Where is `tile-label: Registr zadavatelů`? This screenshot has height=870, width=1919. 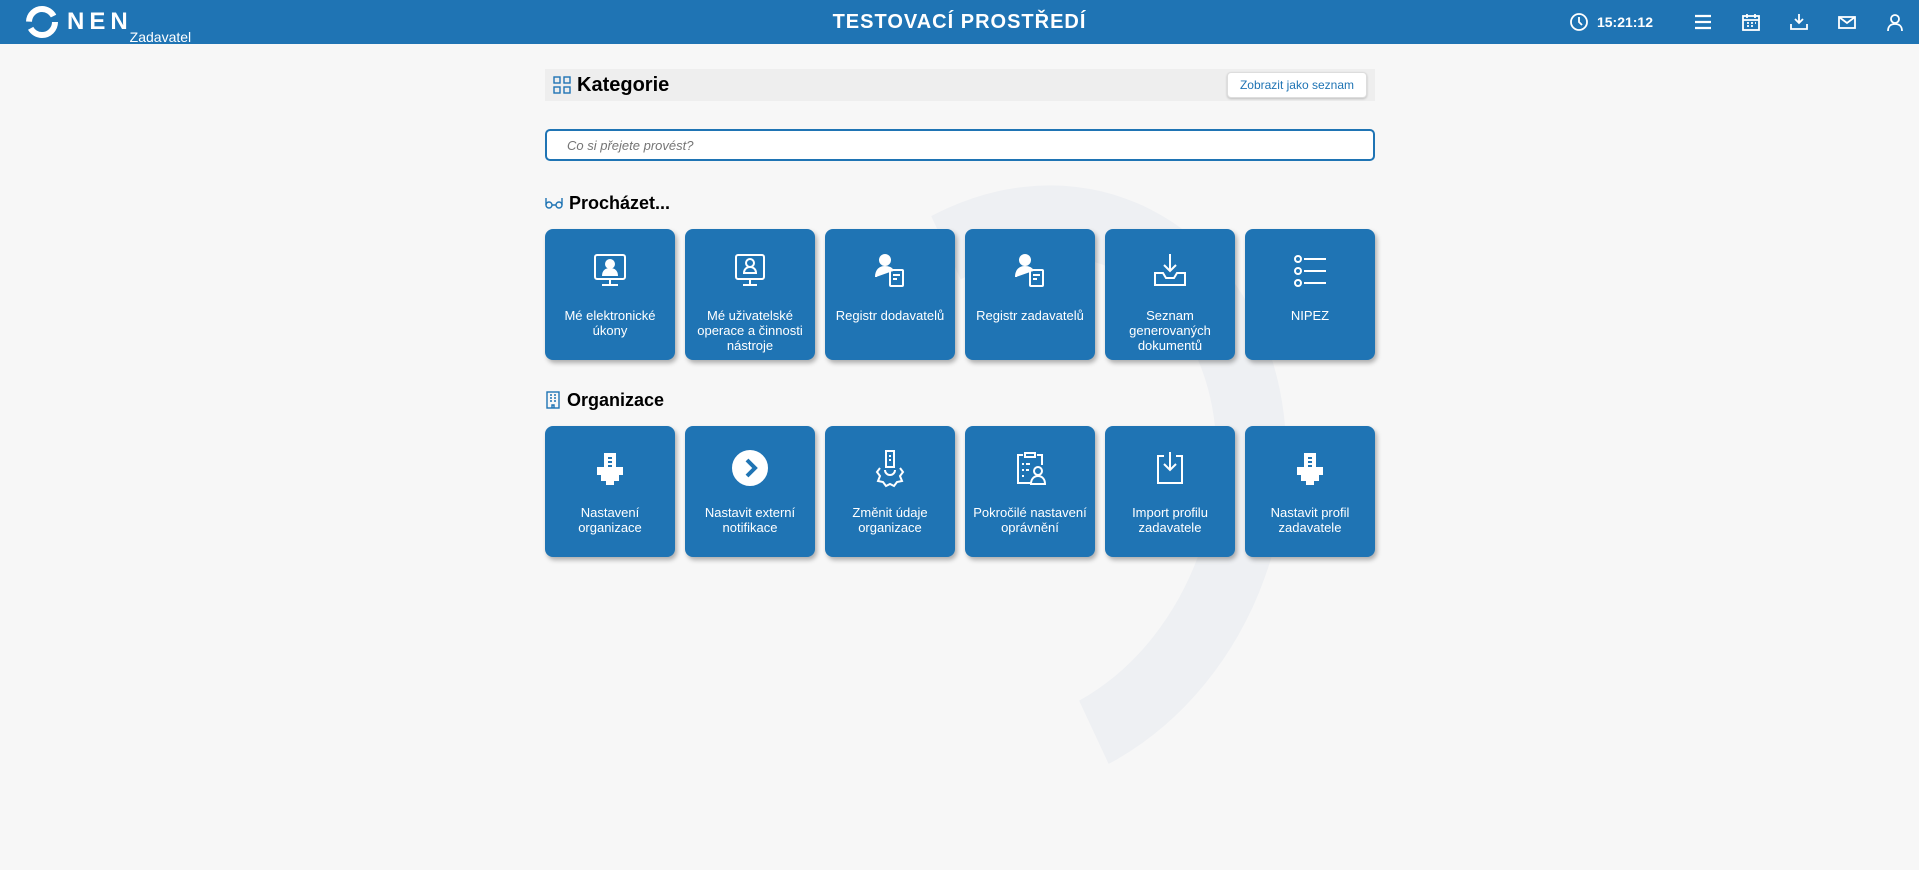 tile-label: Registr zadavatelů is located at coordinates (1030, 315).